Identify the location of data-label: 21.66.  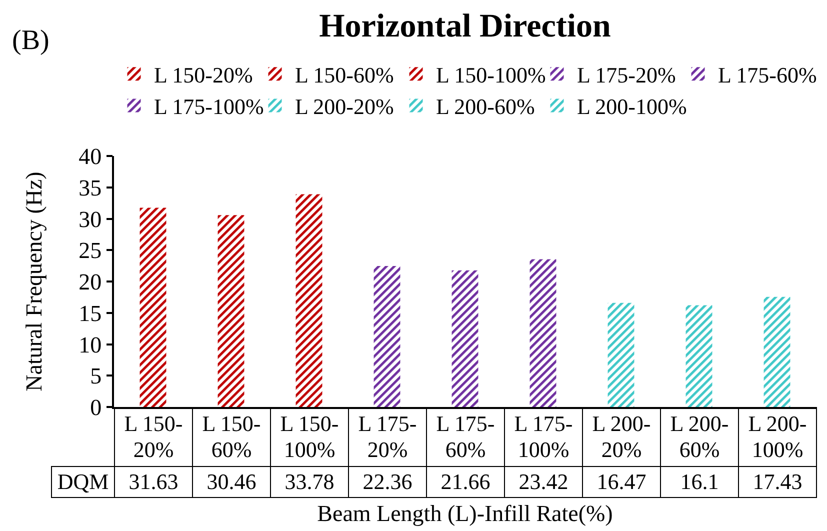
(465, 482).